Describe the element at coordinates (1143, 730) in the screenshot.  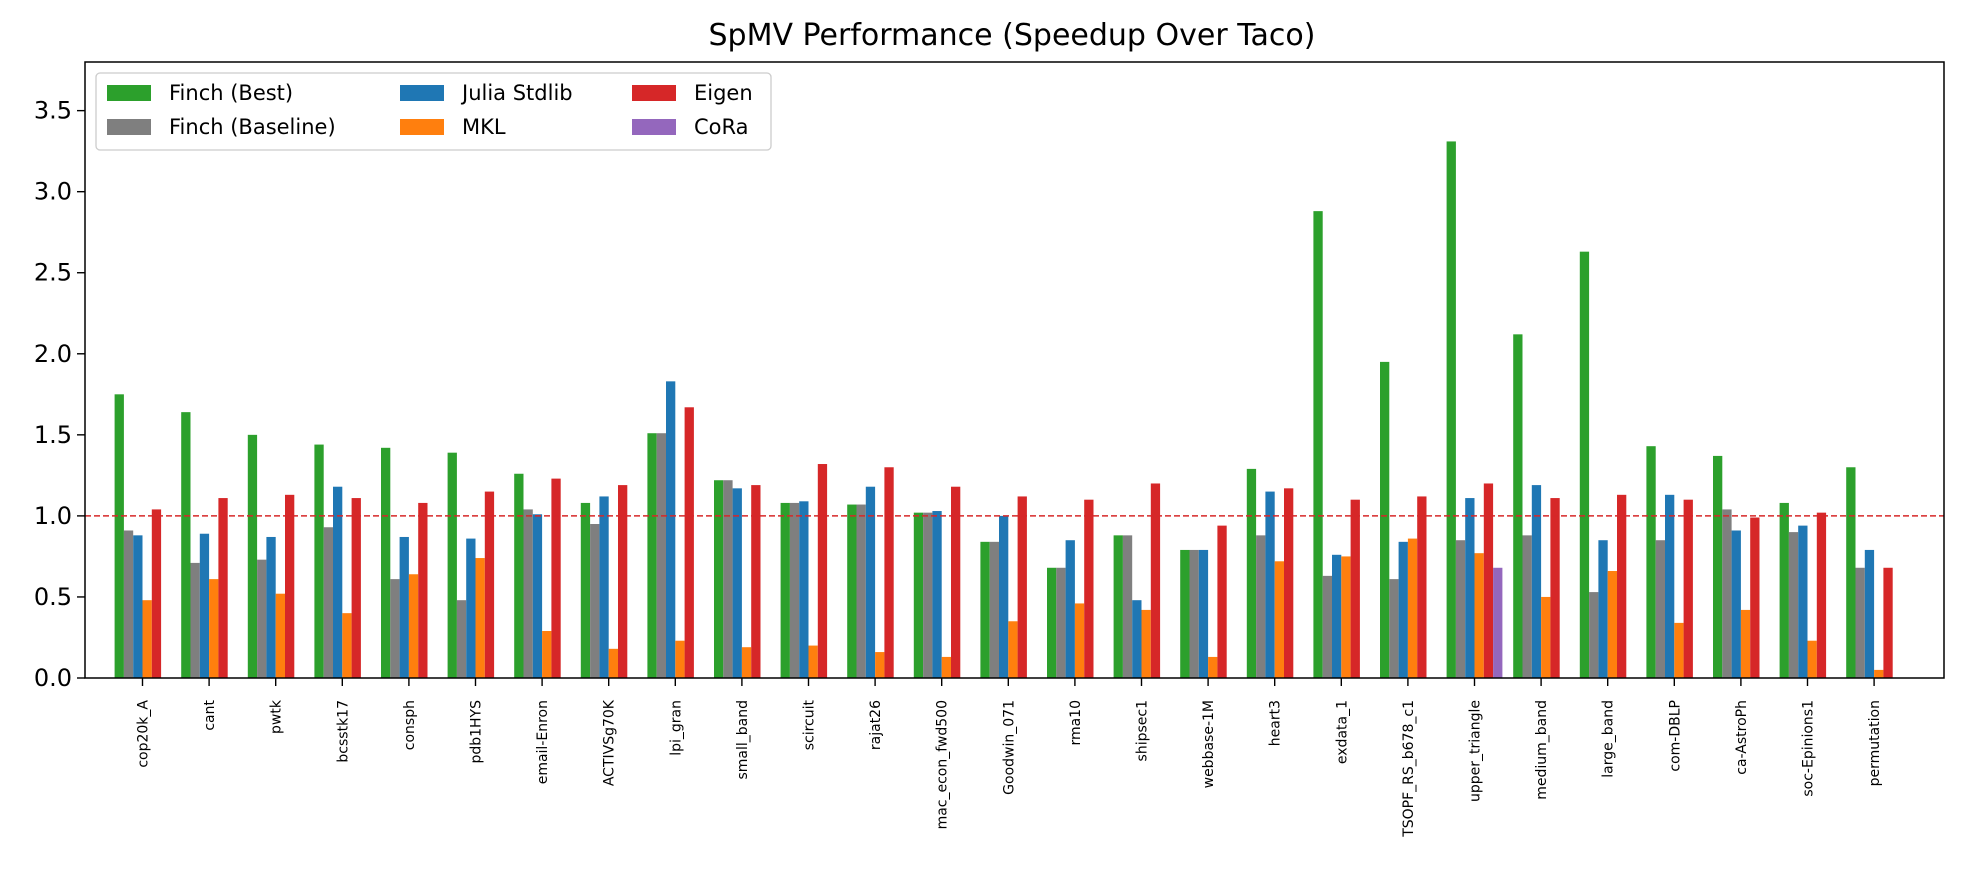
I see `xtick-label: shipsec1` at that location.